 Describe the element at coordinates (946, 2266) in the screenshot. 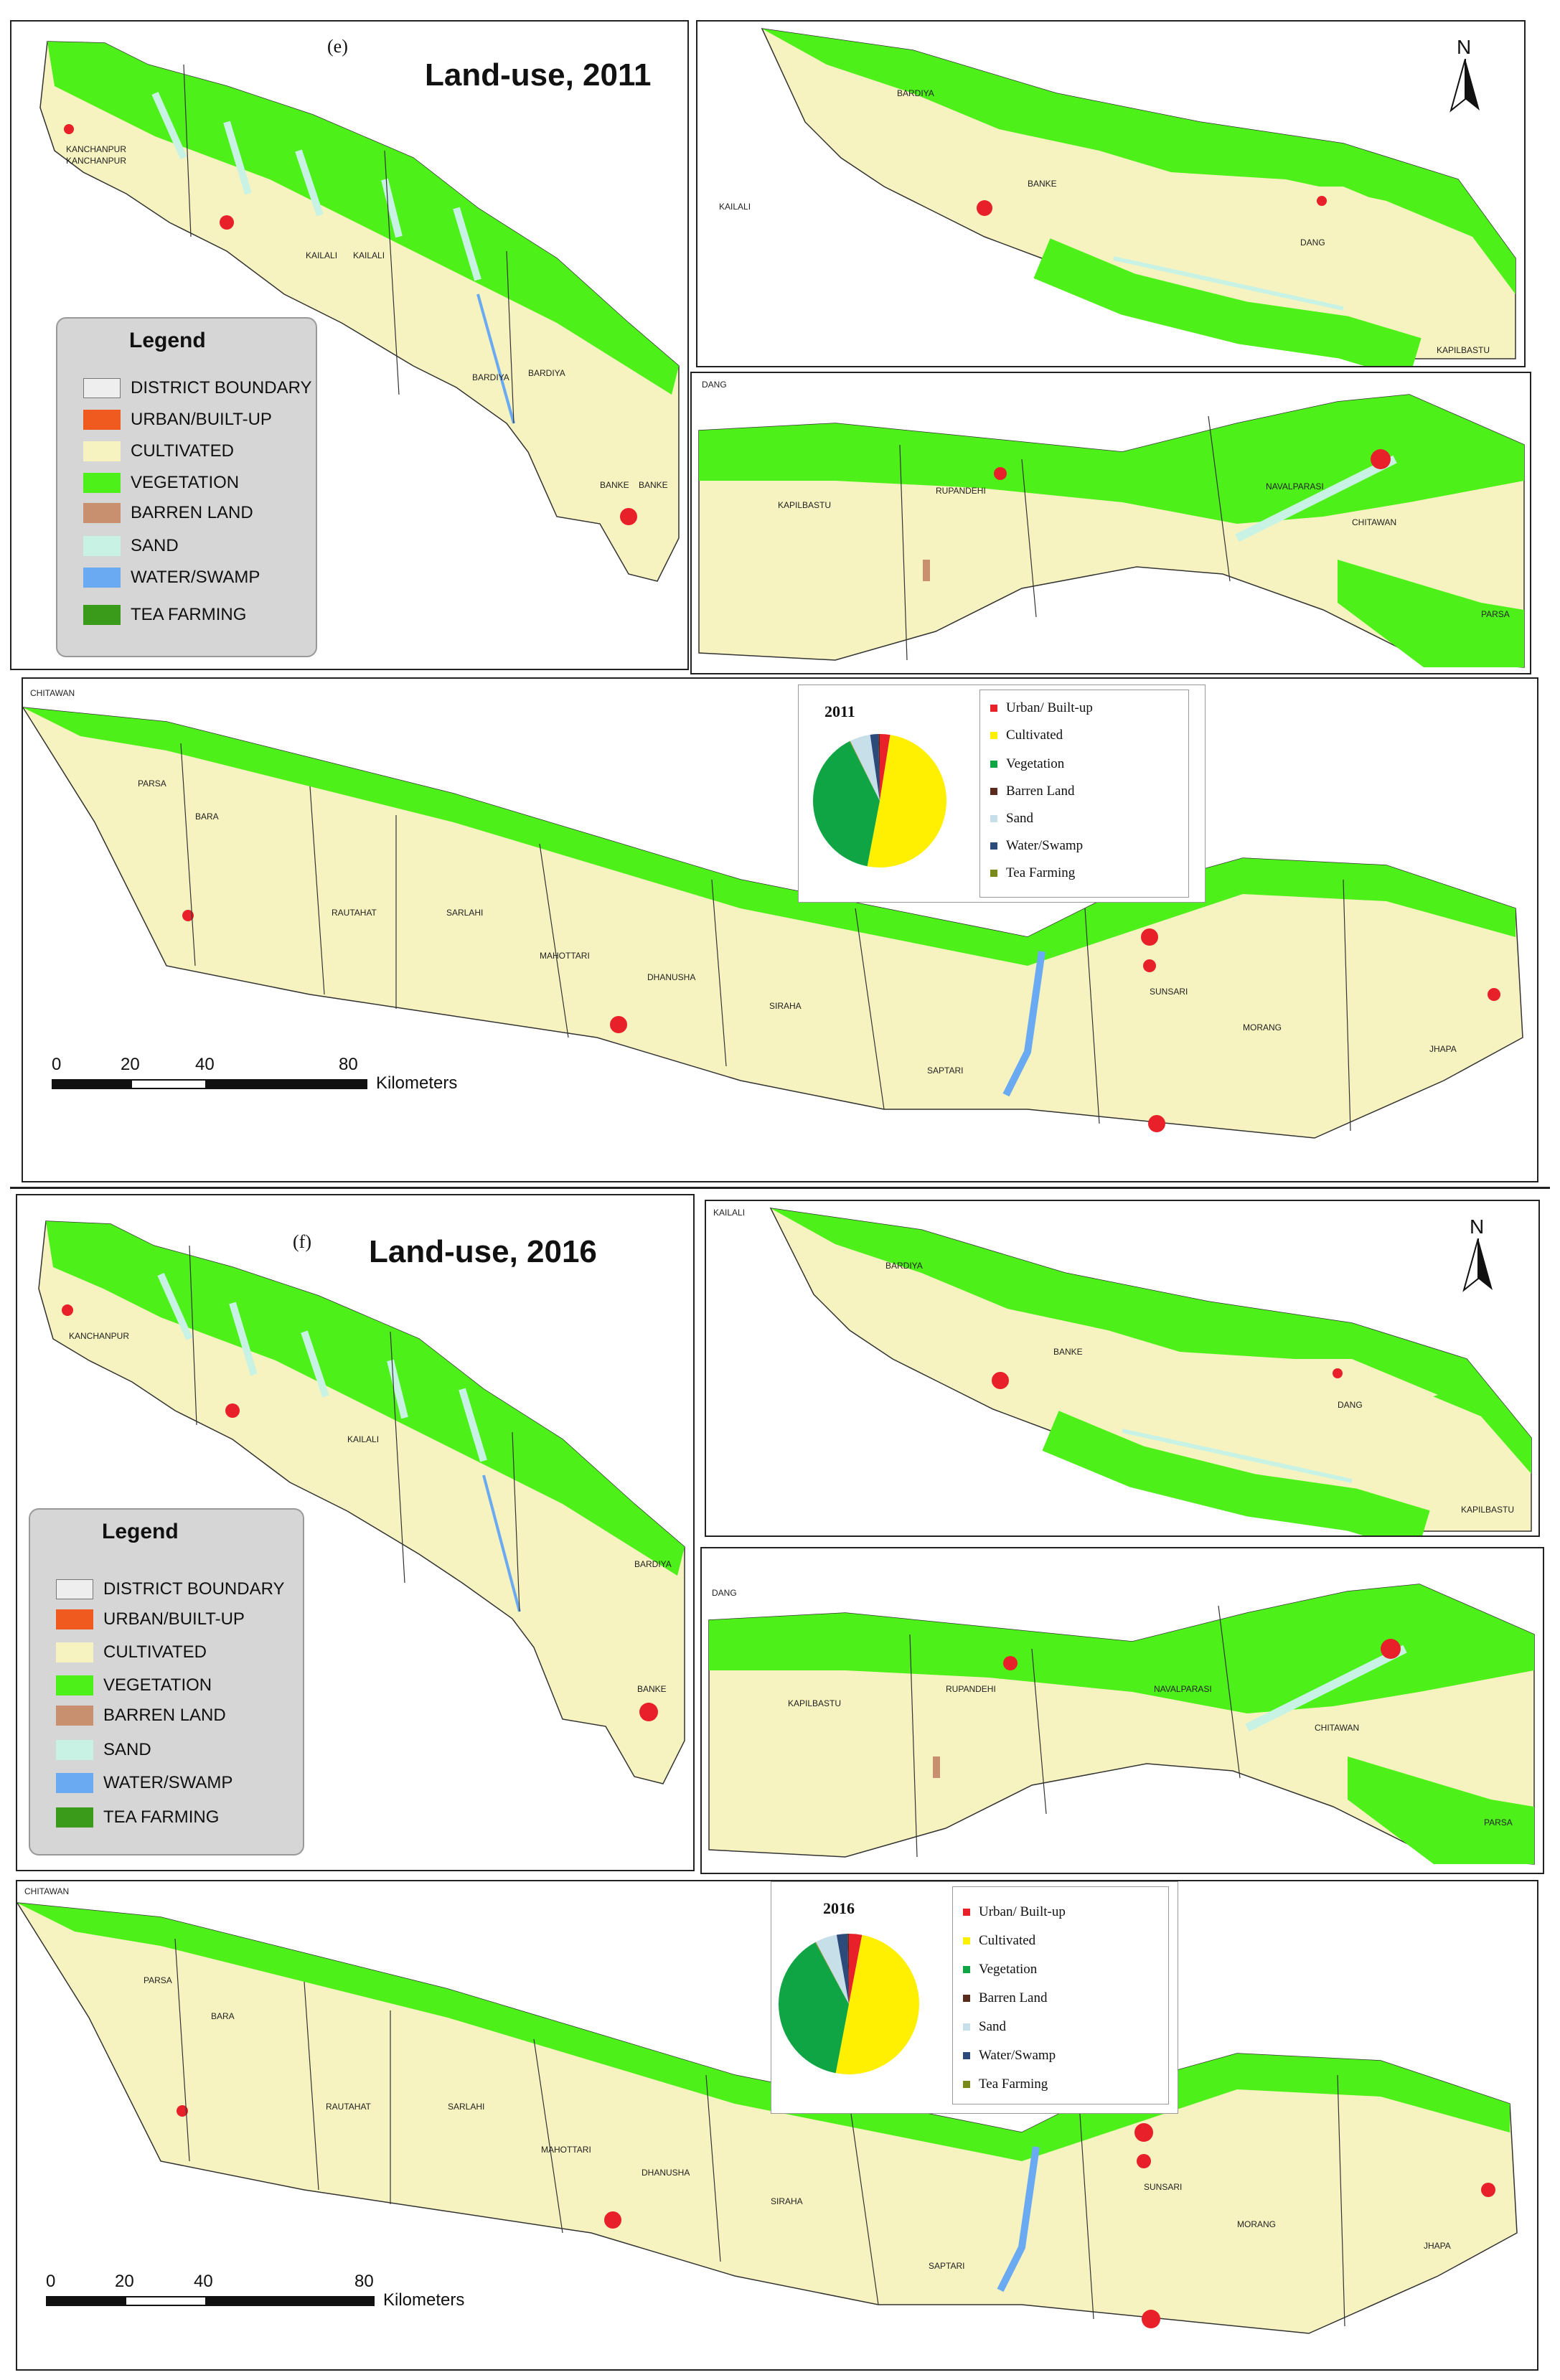

I see `district-label: SAPTARI` at that location.